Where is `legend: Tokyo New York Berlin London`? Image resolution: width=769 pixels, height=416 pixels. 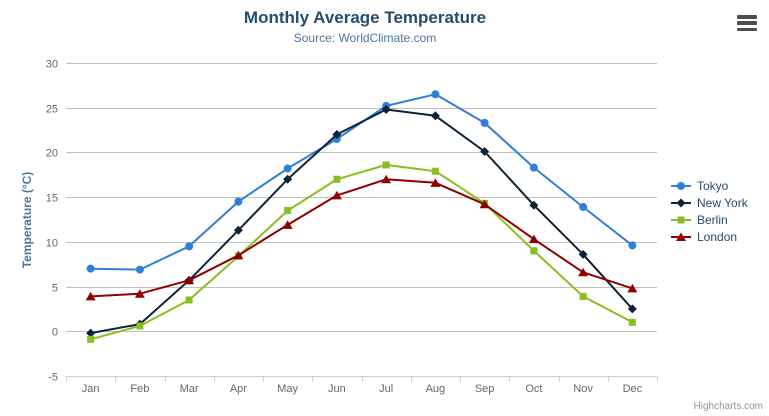 legend: Tokyo New York Berlin London is located at coordinates (718, 211).